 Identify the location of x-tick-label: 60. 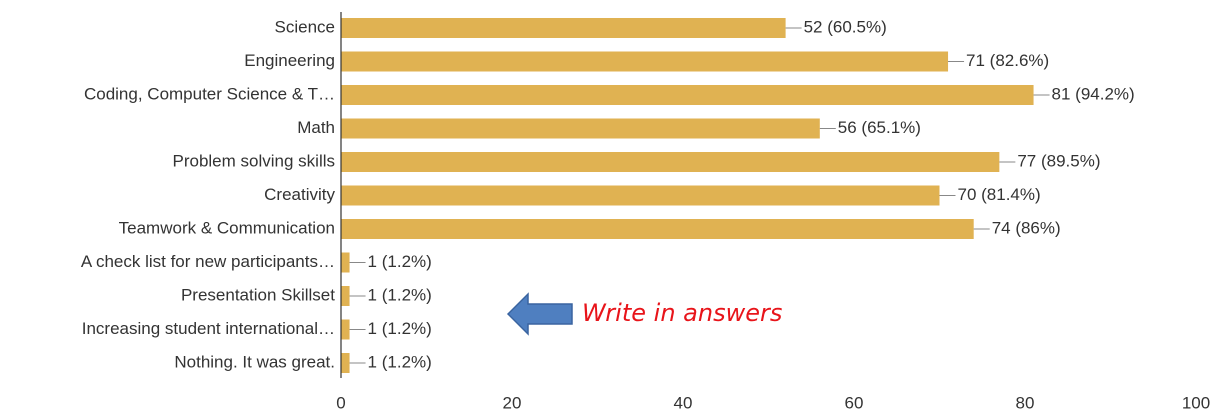
(854, 402).